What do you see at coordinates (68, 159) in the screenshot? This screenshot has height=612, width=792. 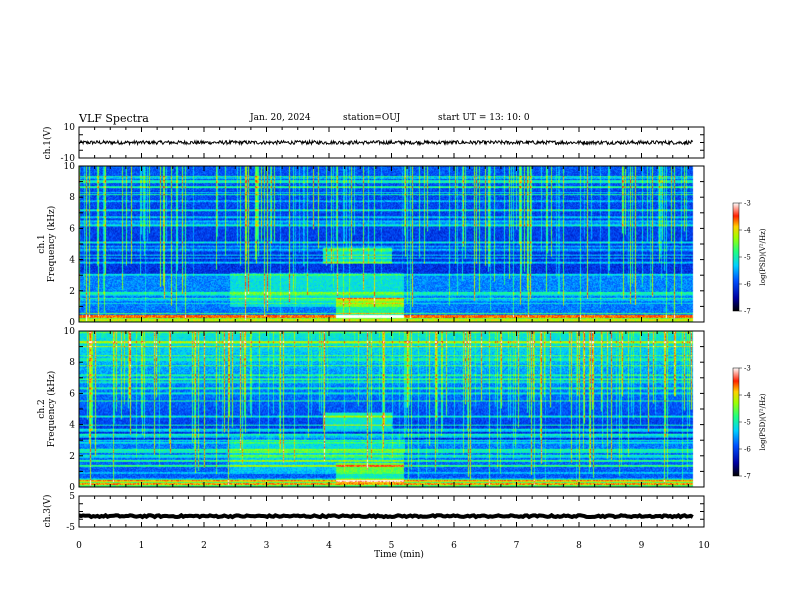 I see `y-tick-label: -10` at bounding box center [68, 159].